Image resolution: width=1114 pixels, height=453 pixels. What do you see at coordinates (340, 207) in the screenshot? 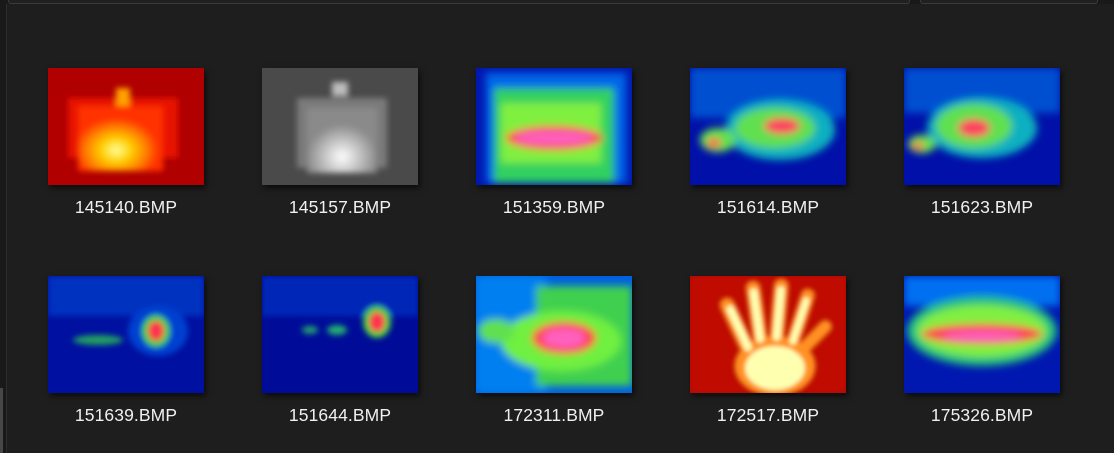
I see `file-name: 145157.BMP` at bounding box center [340, 207].